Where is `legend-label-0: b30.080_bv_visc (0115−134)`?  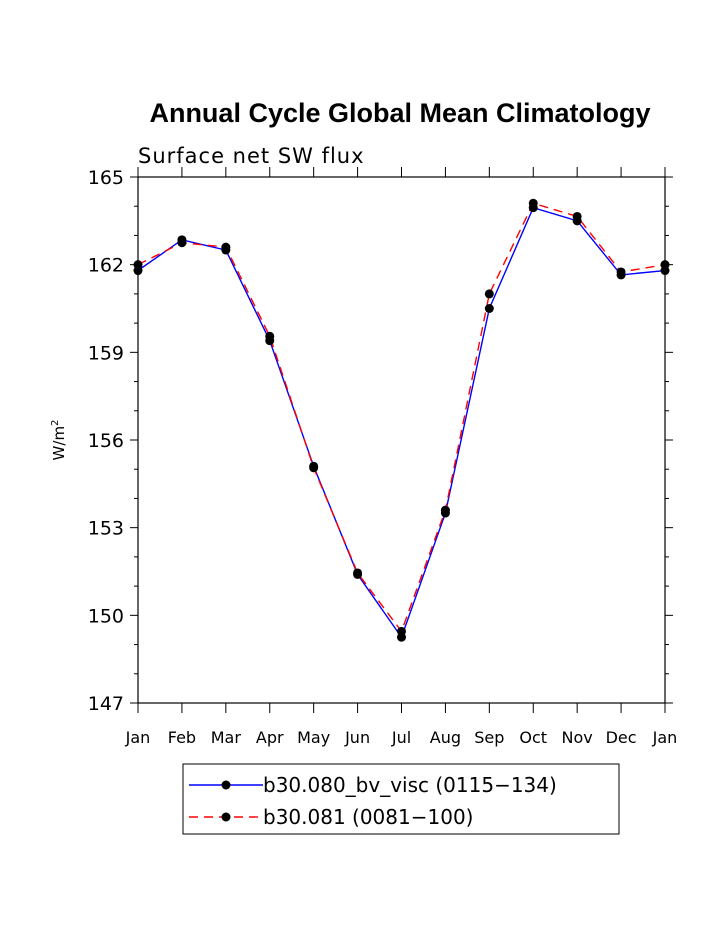
legend-label-0: b30.080_bv_visc (0115−134) is located at coordinates (410, 785).